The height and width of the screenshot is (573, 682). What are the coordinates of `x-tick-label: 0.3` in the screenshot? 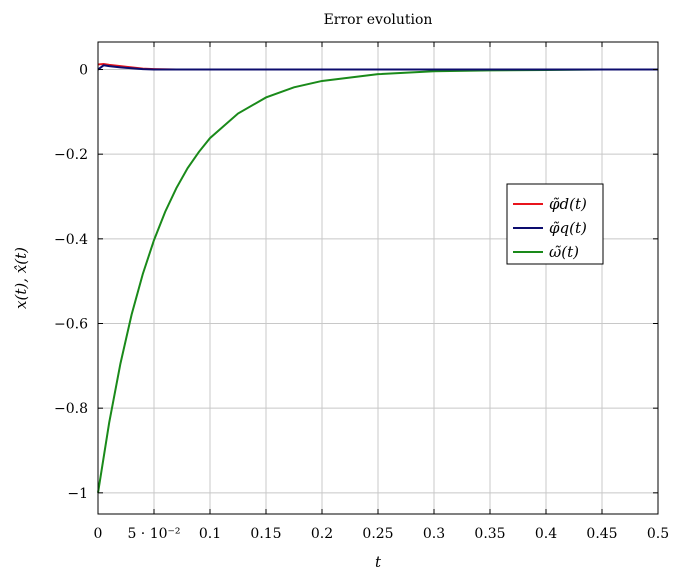 It's located at (434, 534).